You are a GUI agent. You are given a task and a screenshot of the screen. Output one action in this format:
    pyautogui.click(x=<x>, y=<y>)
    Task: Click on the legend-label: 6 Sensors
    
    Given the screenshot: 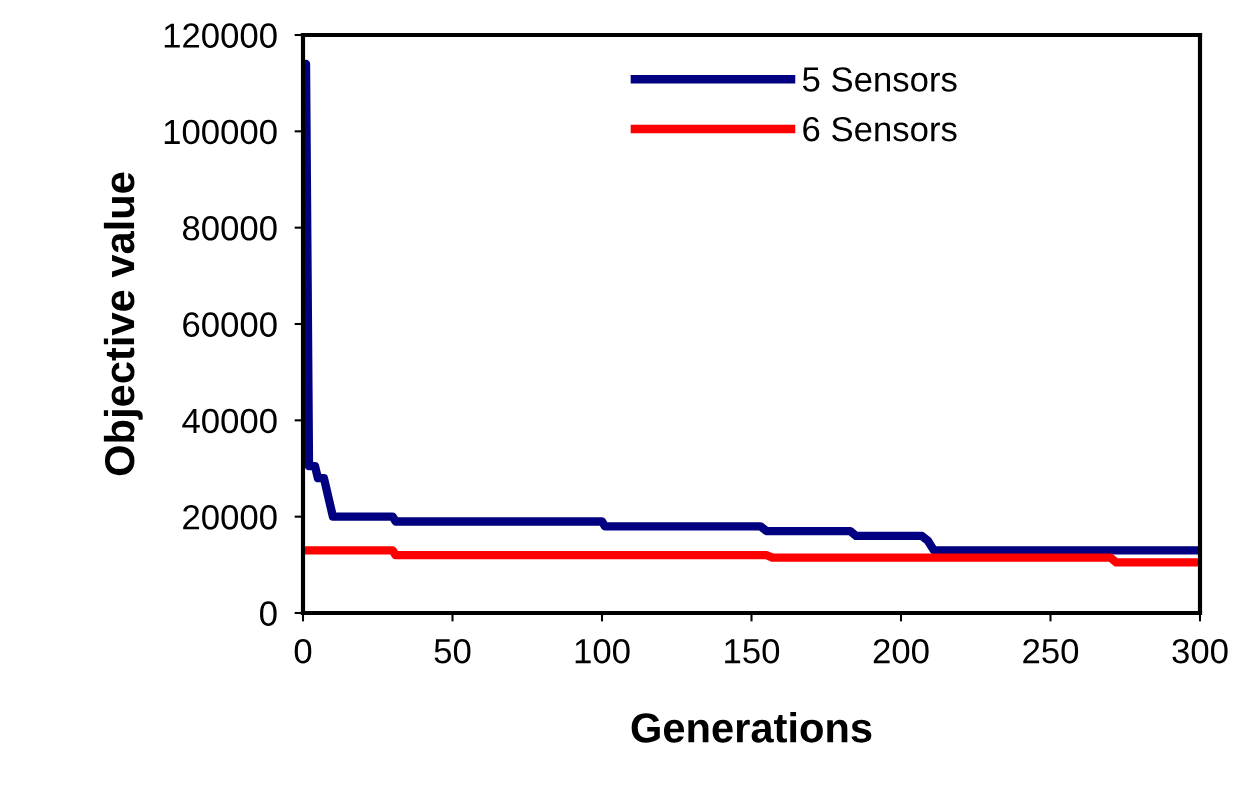 What is the action you would take?
    pyautogui.click(x=880, y=129)
    